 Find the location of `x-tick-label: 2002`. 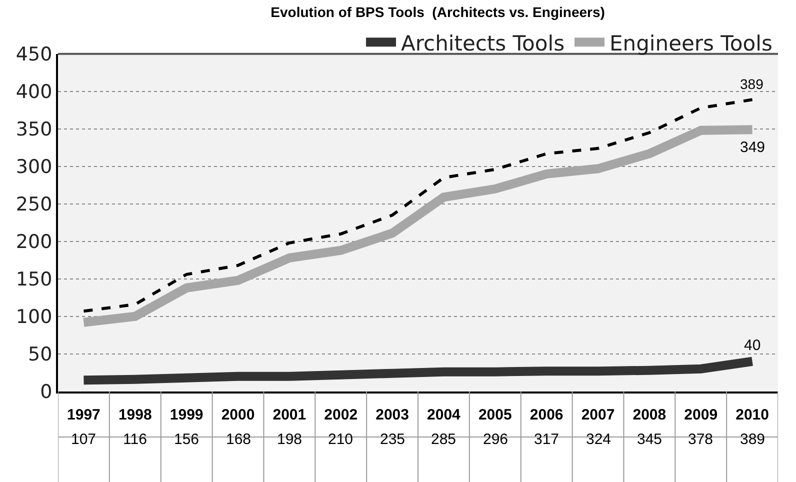

x-tick-label: 2002 is located at coordinates (341, 415).